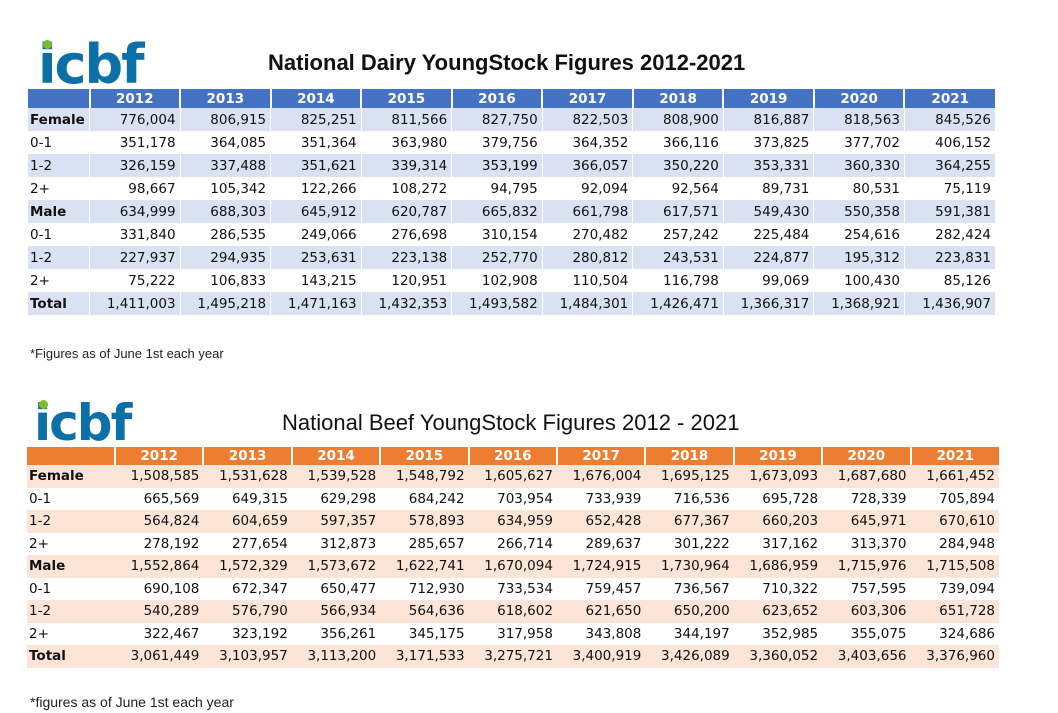 The image size is (1058, 713). I want to click on table-cell: 120,951, so click(406, 280).